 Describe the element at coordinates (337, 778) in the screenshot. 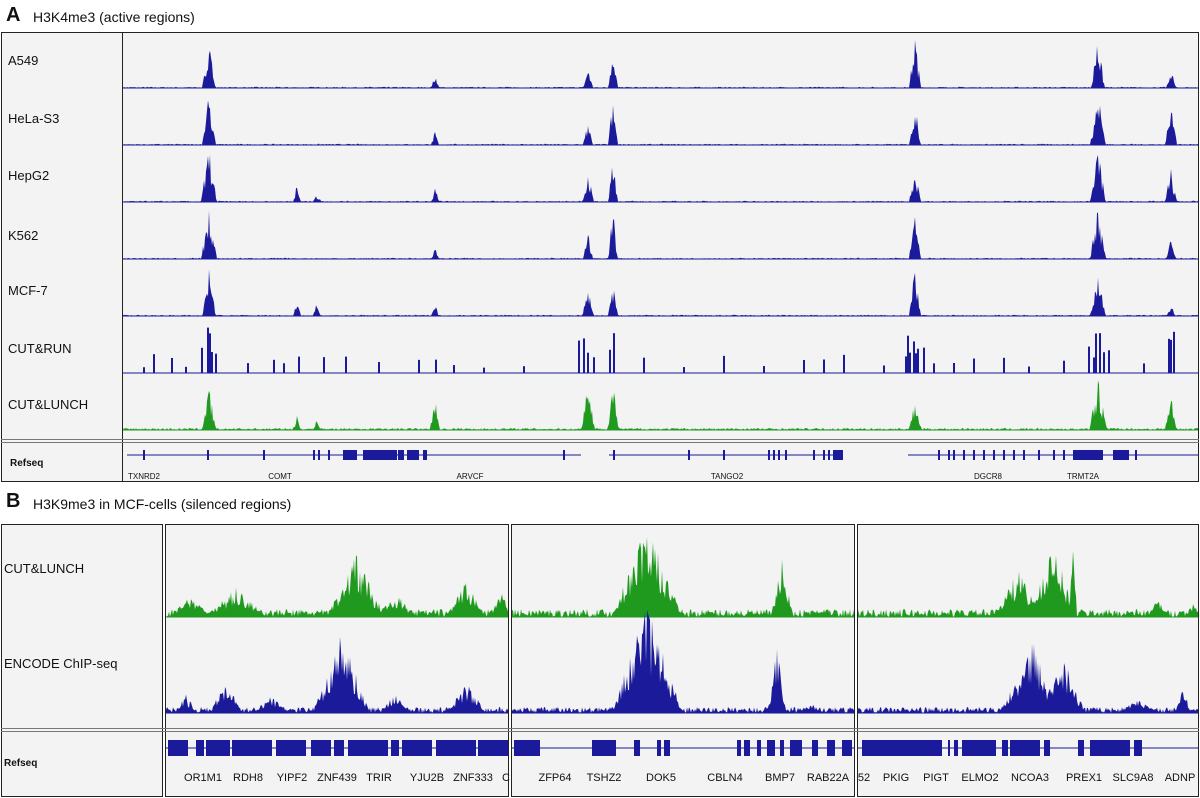

I see `gene-label-znf439: ZNF439` at that location.